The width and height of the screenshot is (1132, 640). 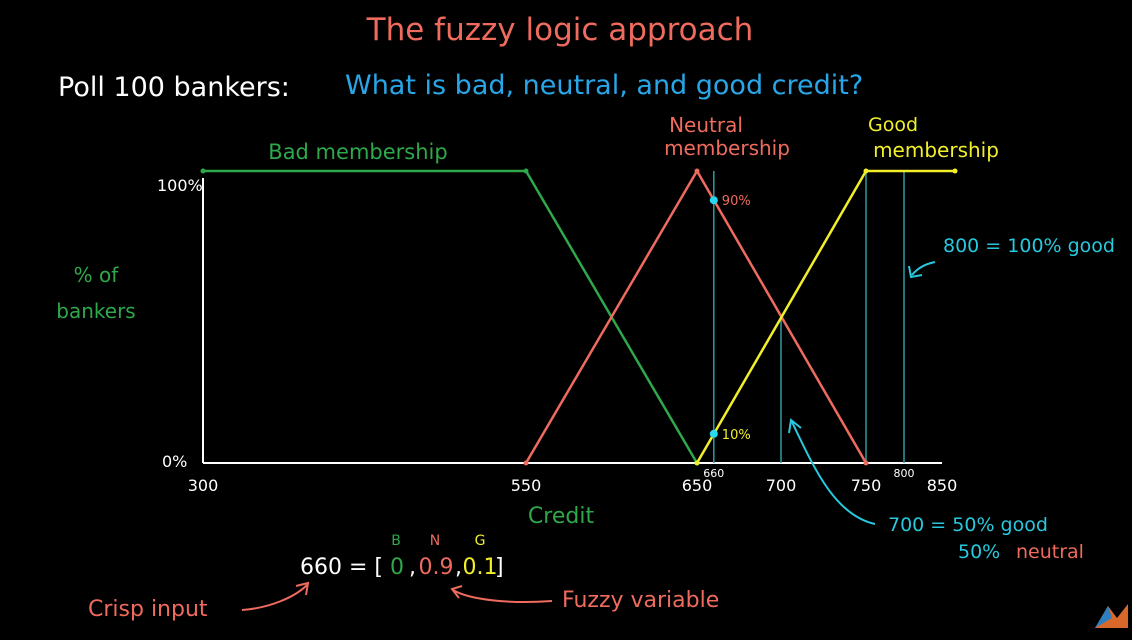 I want to click on annotation-700-arrowhead-icon, so click(x=795, y=426).